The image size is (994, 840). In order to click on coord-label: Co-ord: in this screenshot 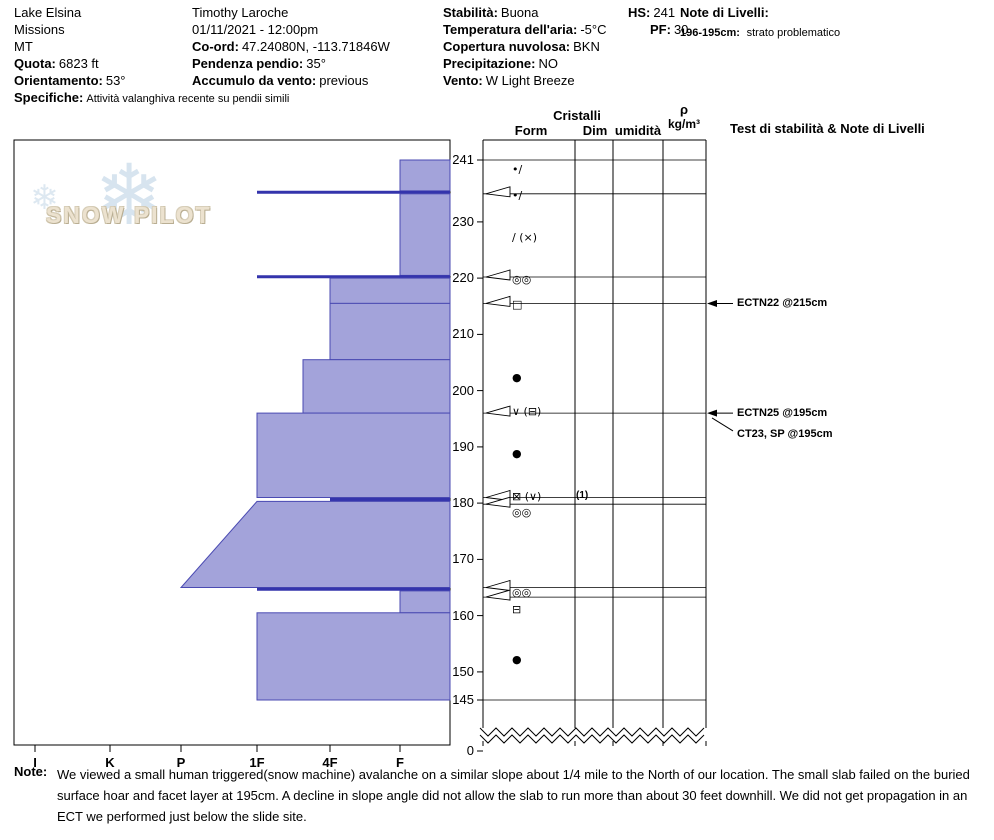, I will do `click(215, 46)`.